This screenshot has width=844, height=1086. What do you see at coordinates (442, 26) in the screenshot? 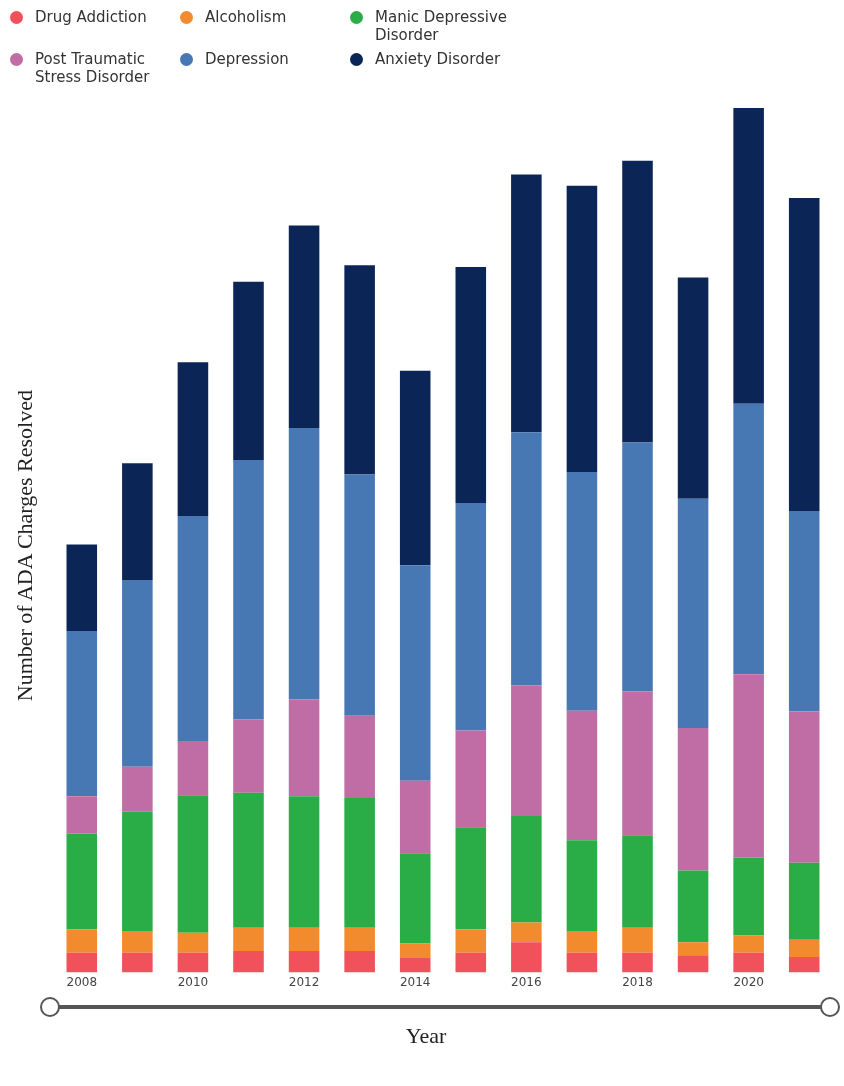
I see `legend-label: Manic Depressive Disorder` at bounding box center [442, 26].